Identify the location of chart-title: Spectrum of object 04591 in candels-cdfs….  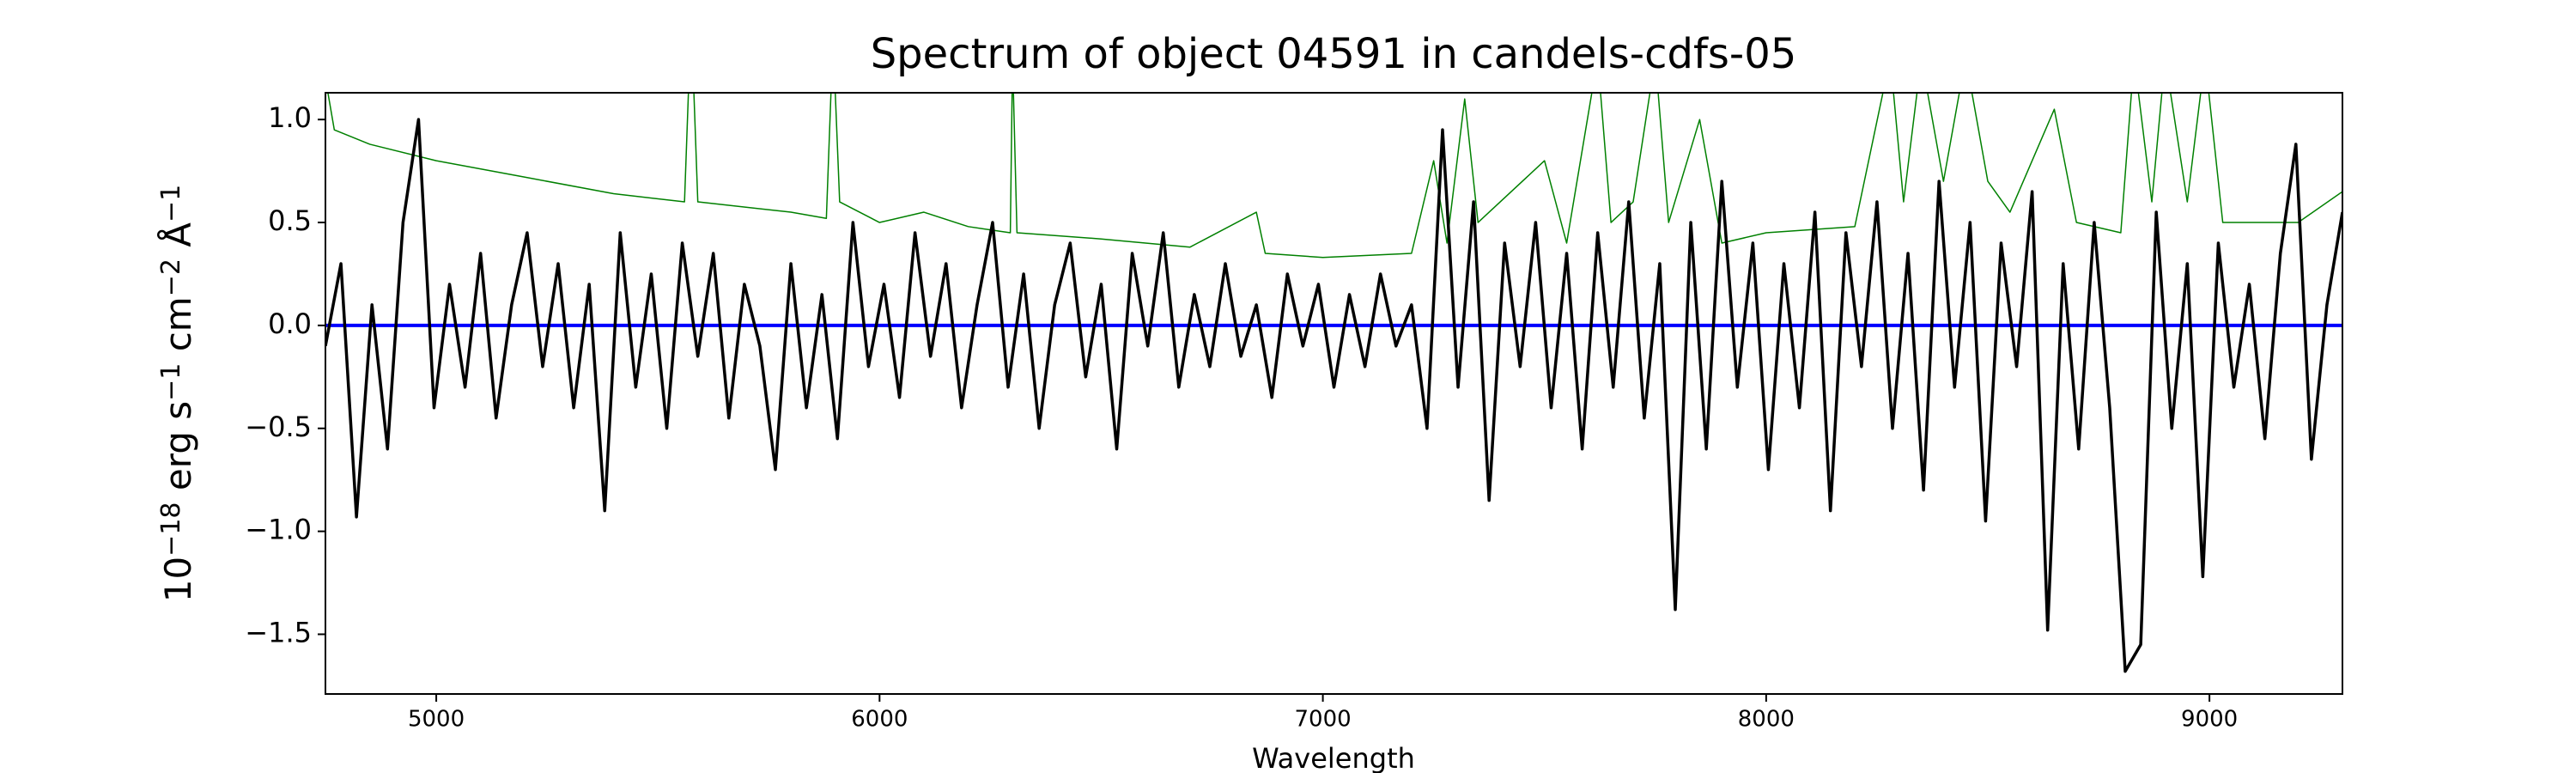
(1334, 54).